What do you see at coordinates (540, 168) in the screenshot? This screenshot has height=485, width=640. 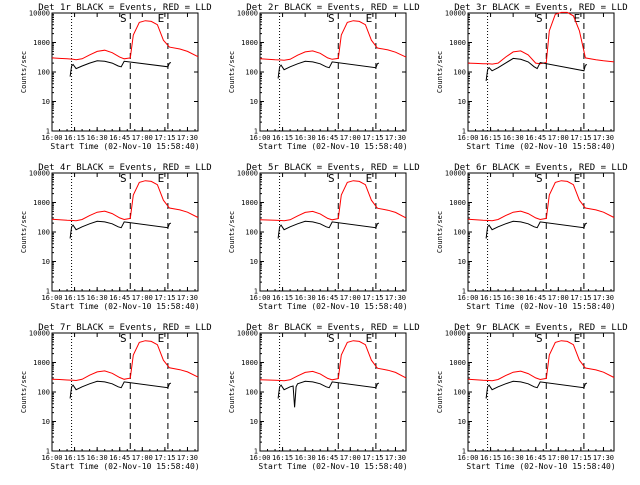 I see `chart-title: Det 6r BLACK = Events, RED = LLD` at bounding box center [540, 168].